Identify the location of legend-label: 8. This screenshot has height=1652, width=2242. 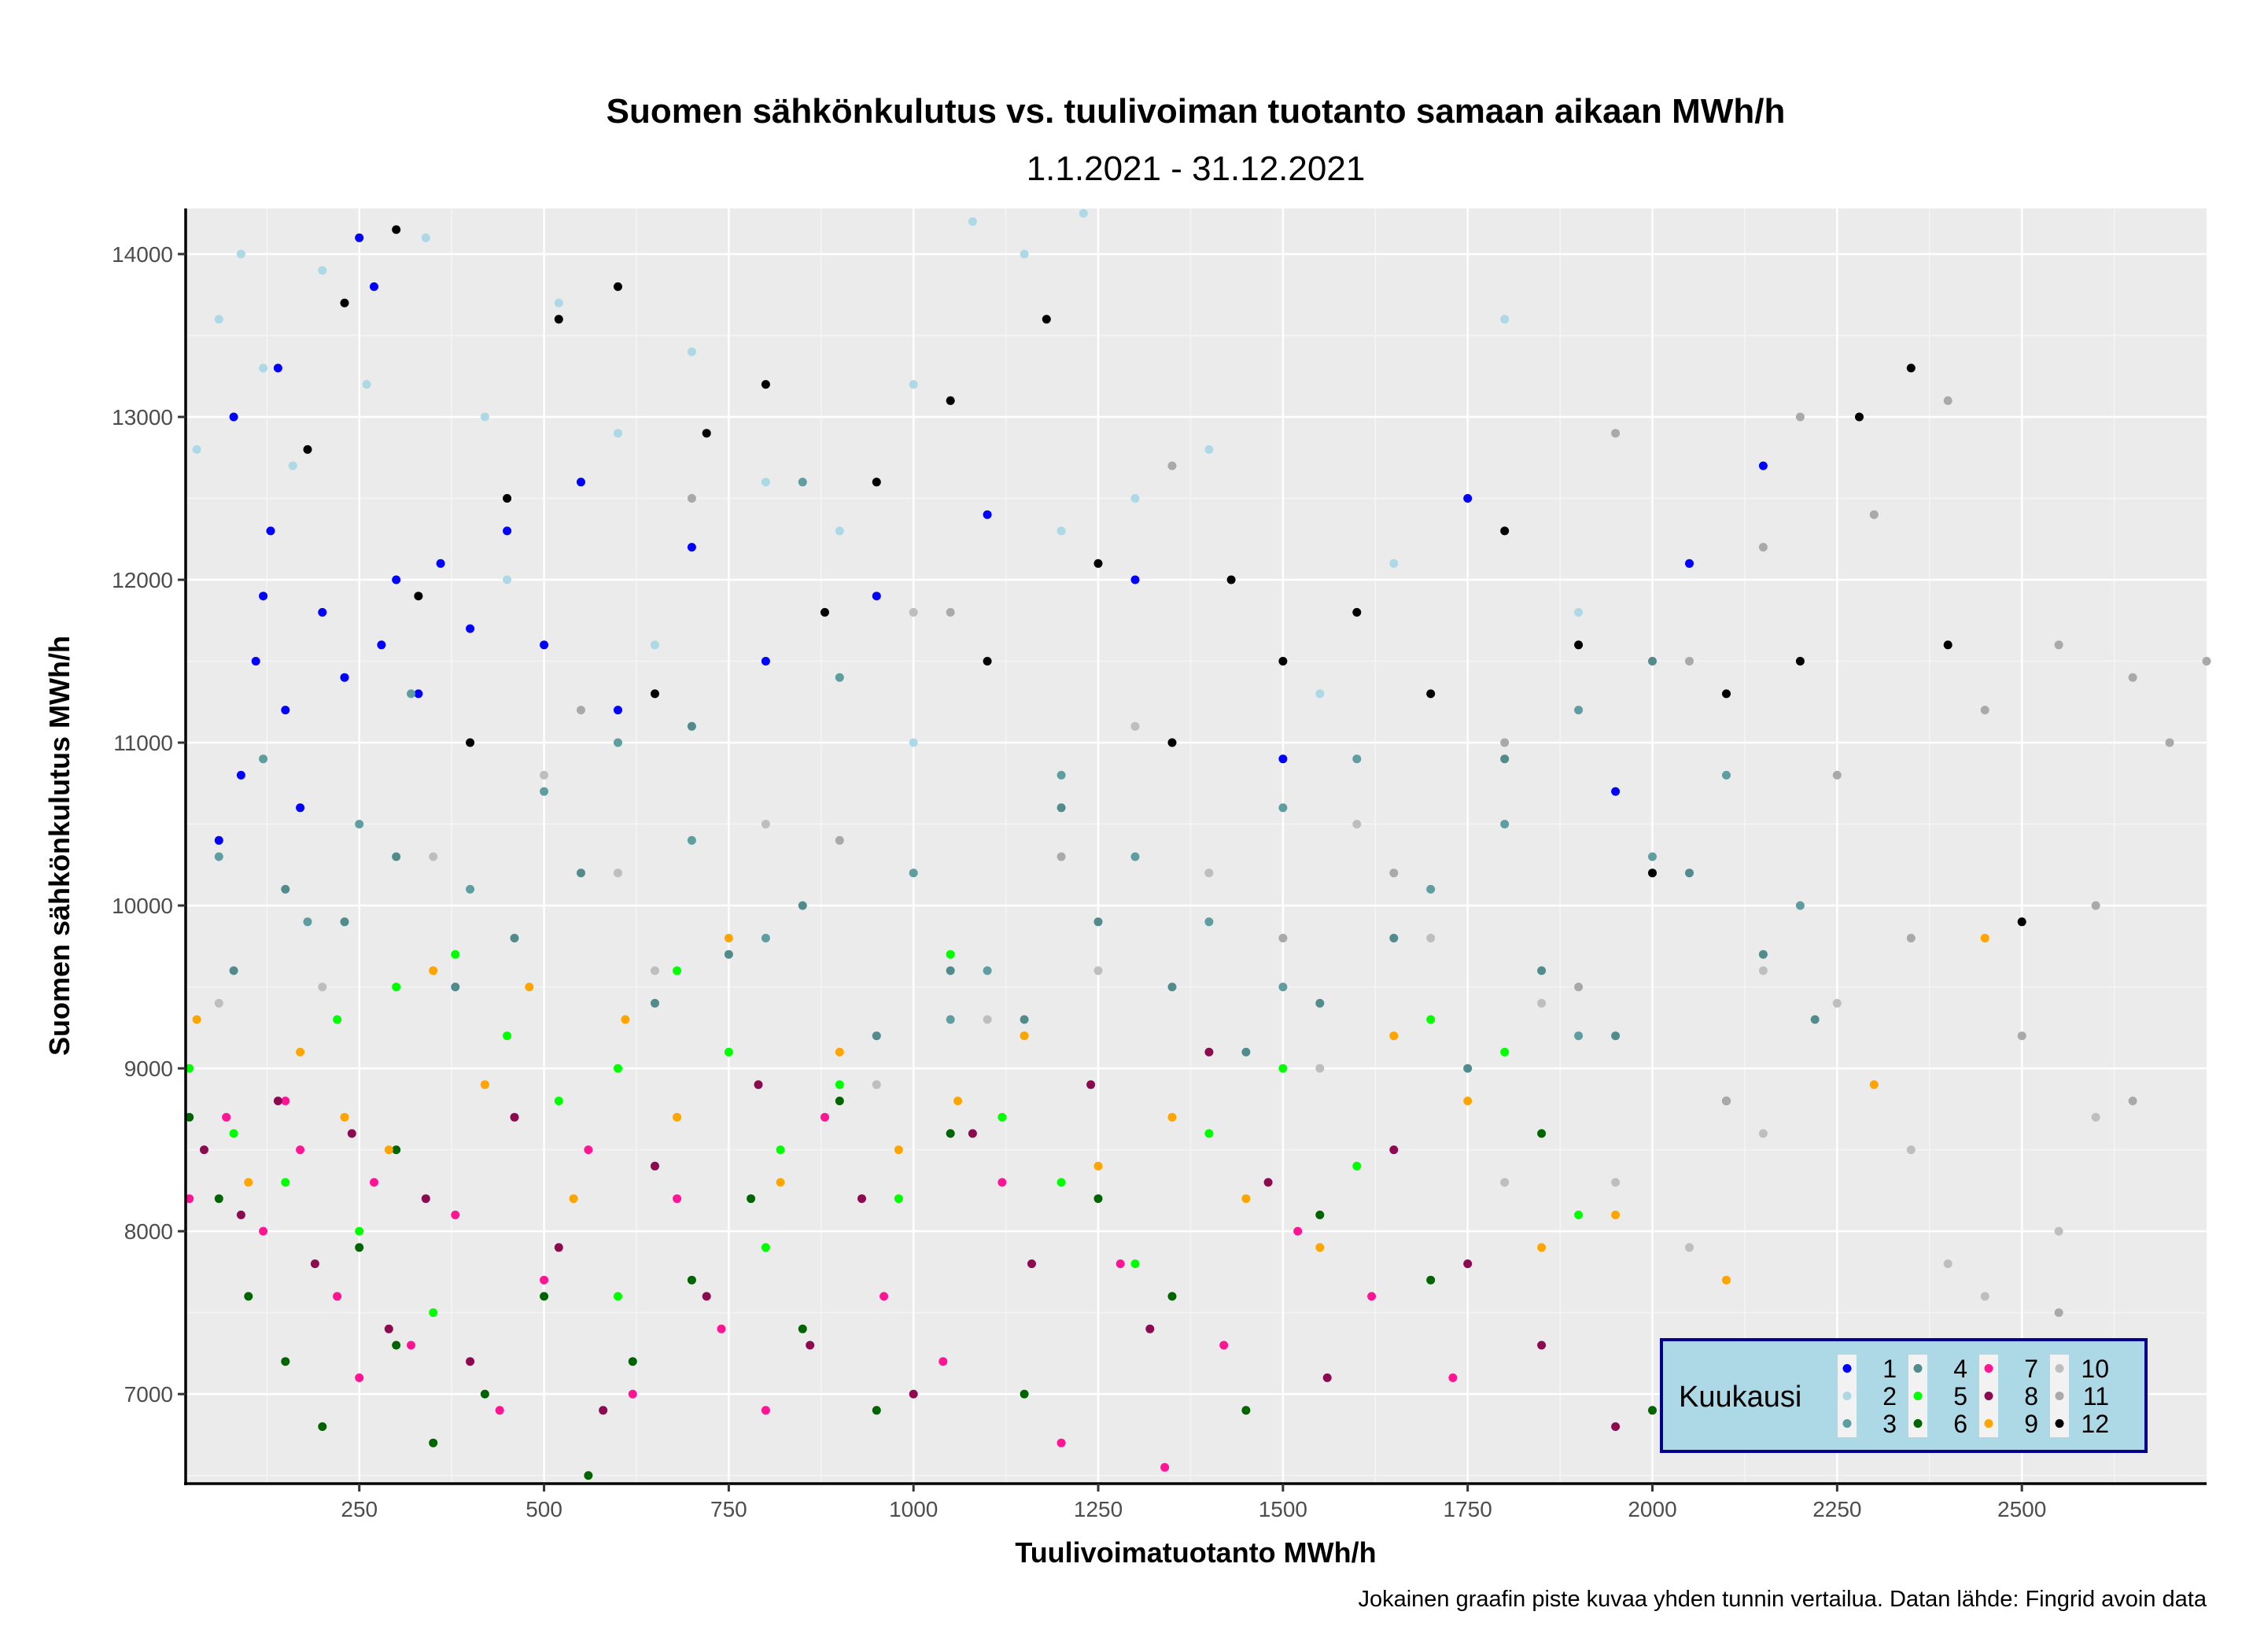
(2031, 1396).